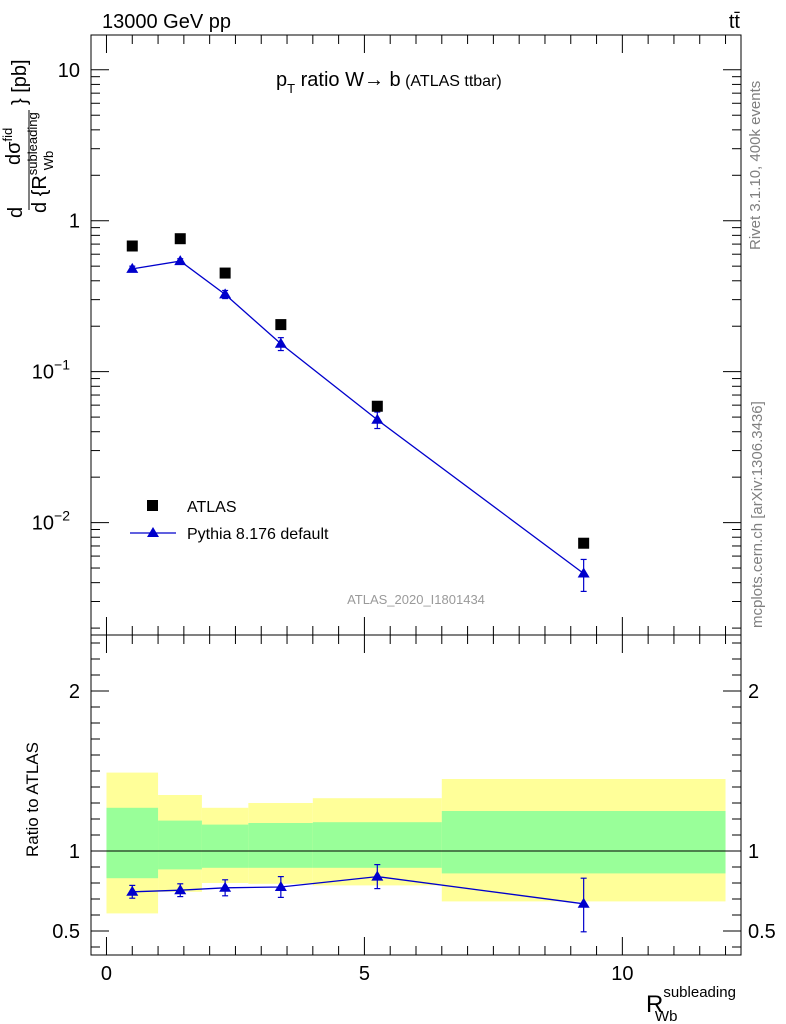 The height and width of the screenshot is (1024, 786). I want to click on energy-label: 13000 GeV pp, so click(166, 22).